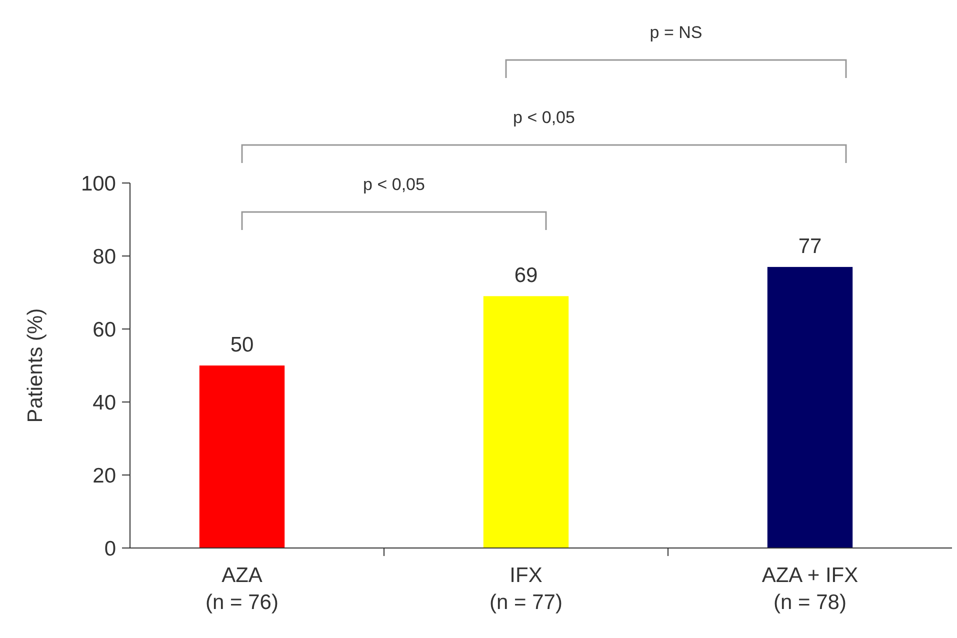 This screenshot has height=638, width=957. What do you see at coordinates (242, 589) in the screenshot?
I see `x-tick-label: AZA (n = 76)` at bounding box center [242, 589].